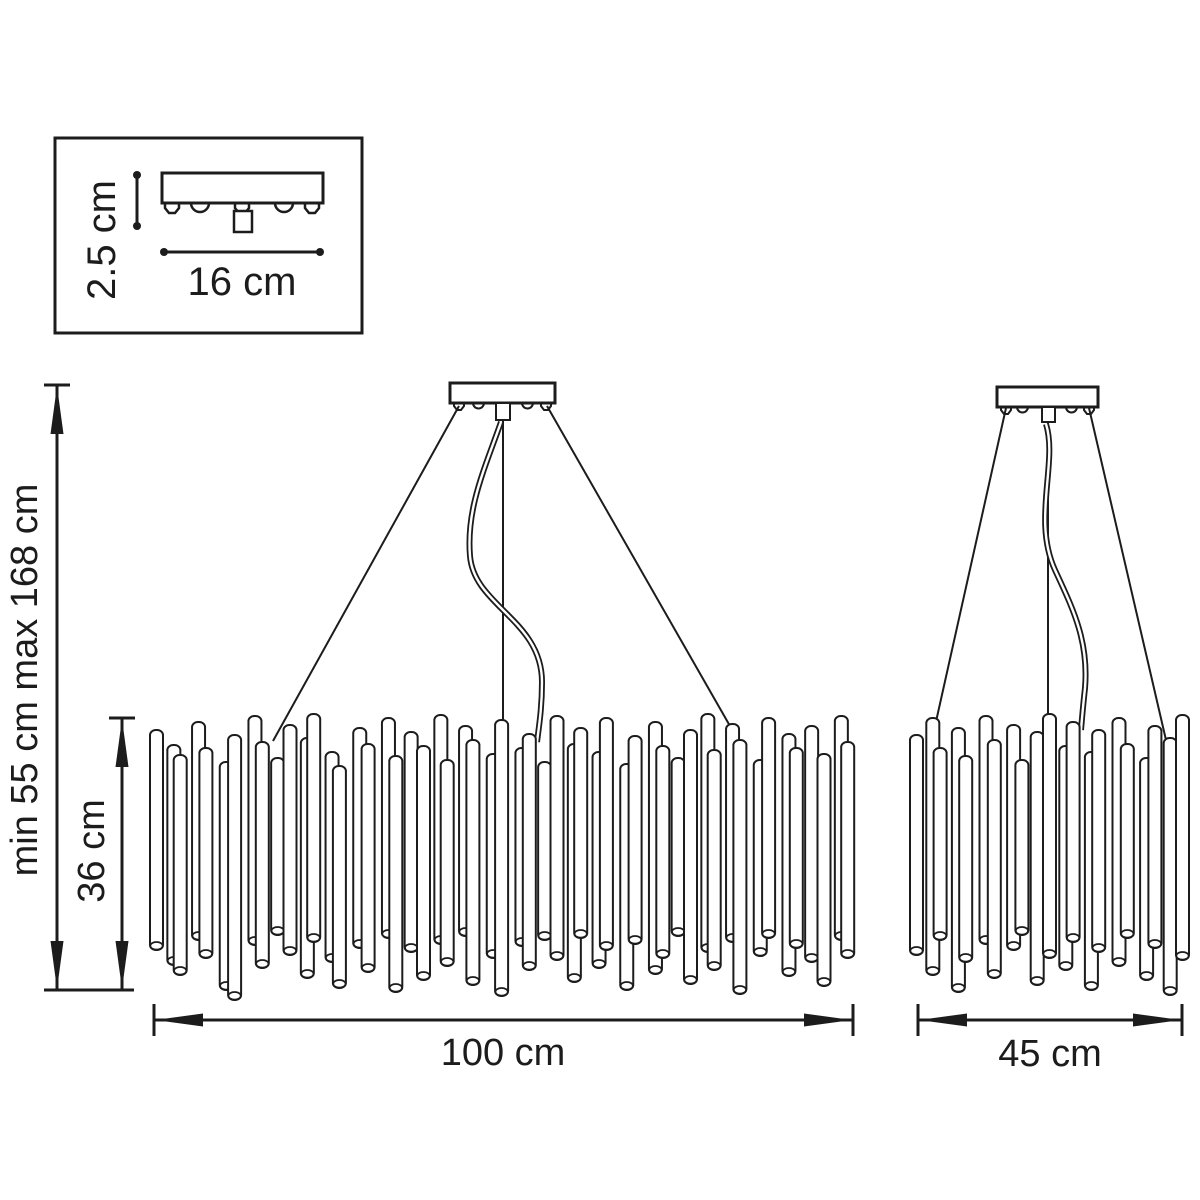 This screenshot has width=1200, height=1200. Describe the element at coordinates (92, 850) in the screenshot. I see `body-height-label: 36 cm` at that location.